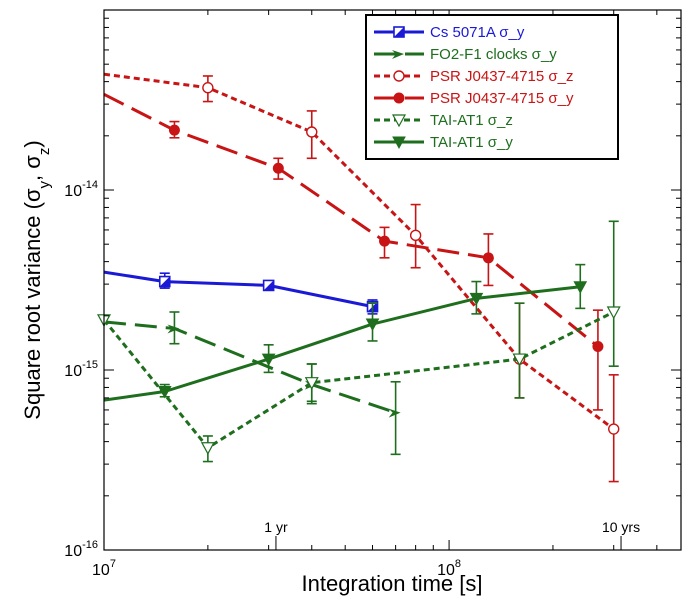 The height and width of the screenshot is (603, 693). Describe the element at coordinates (471, 142) in the screenshot. I see `legend-label: TAI-AT1 σ_y` at that location.